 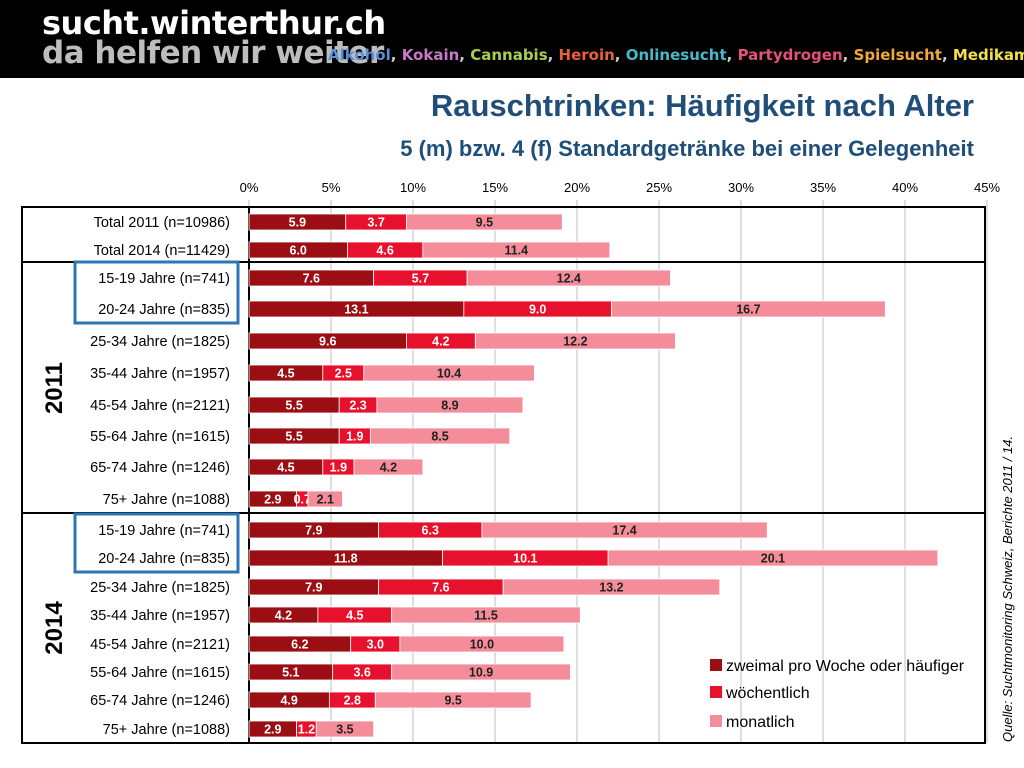 I want to click on legend-swatch-monatlich, so click(x=716, y=721).